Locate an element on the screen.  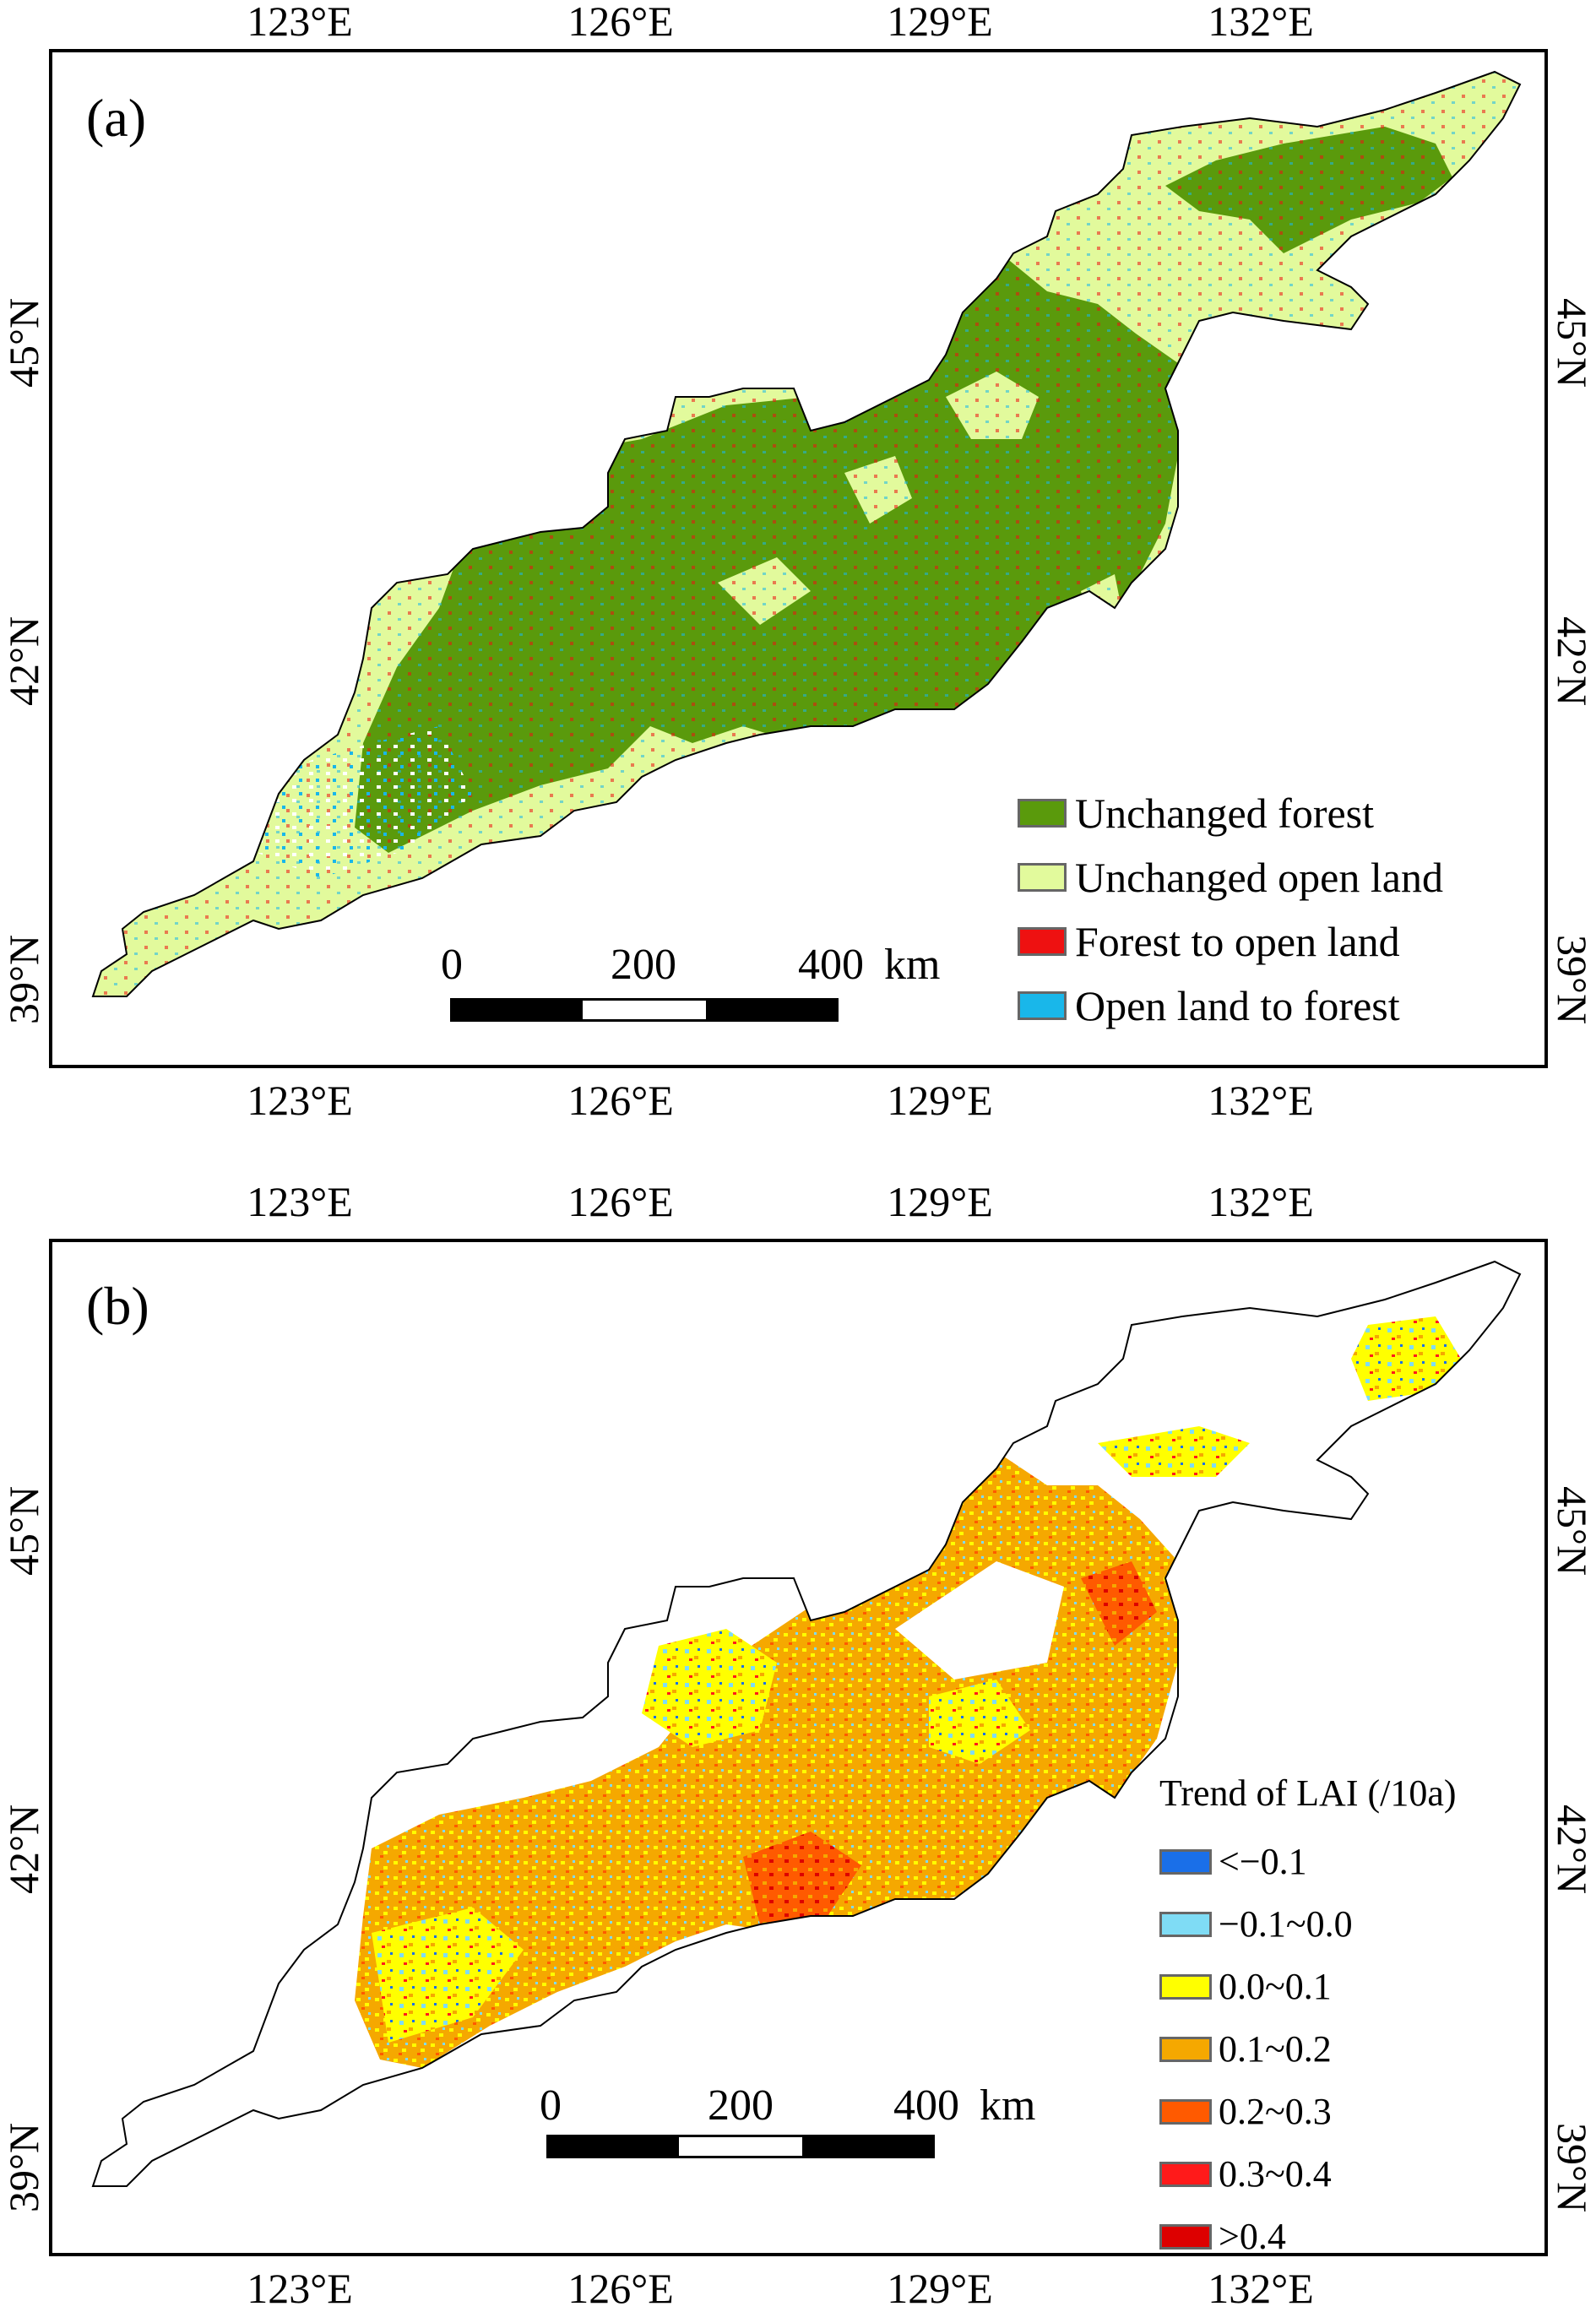
legend-item: <−0.1 is located at coordinates (1308, 1862).